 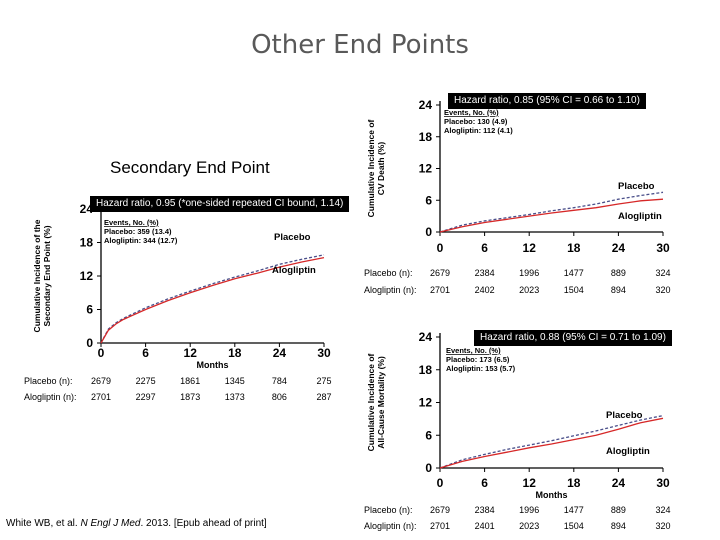 What do you see at coordinates (190, 381) in the screenshot?
I see `at-risk-value: 1861` at bounding box center [190, 381].